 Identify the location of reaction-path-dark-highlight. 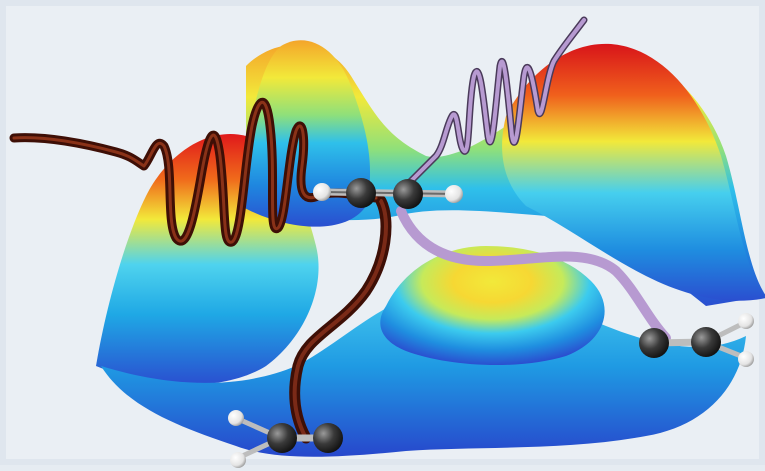
(340, 319).